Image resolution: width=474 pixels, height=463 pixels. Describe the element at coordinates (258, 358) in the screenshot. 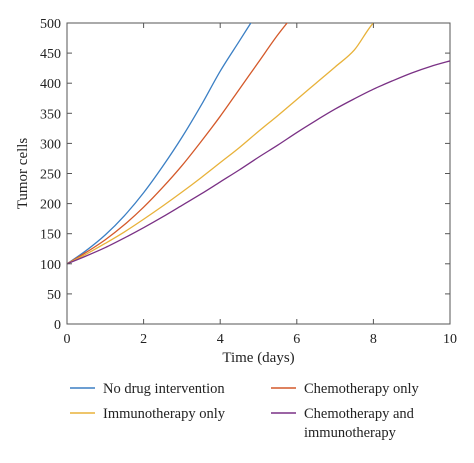

I see `x-axis-title: Time (days)` at that location.